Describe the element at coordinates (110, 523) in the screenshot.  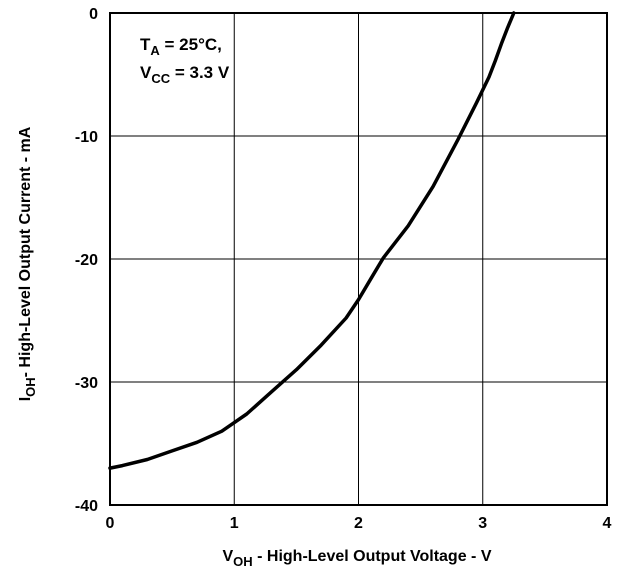
I see `x-tick-label: 0` at that location.